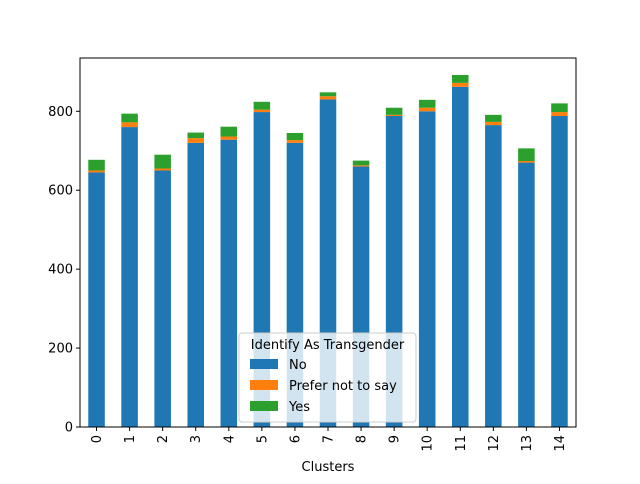 The width and height of the screenshot is (640, 484). I want to click on x-tick-label-13: 13, so click(527, 443).